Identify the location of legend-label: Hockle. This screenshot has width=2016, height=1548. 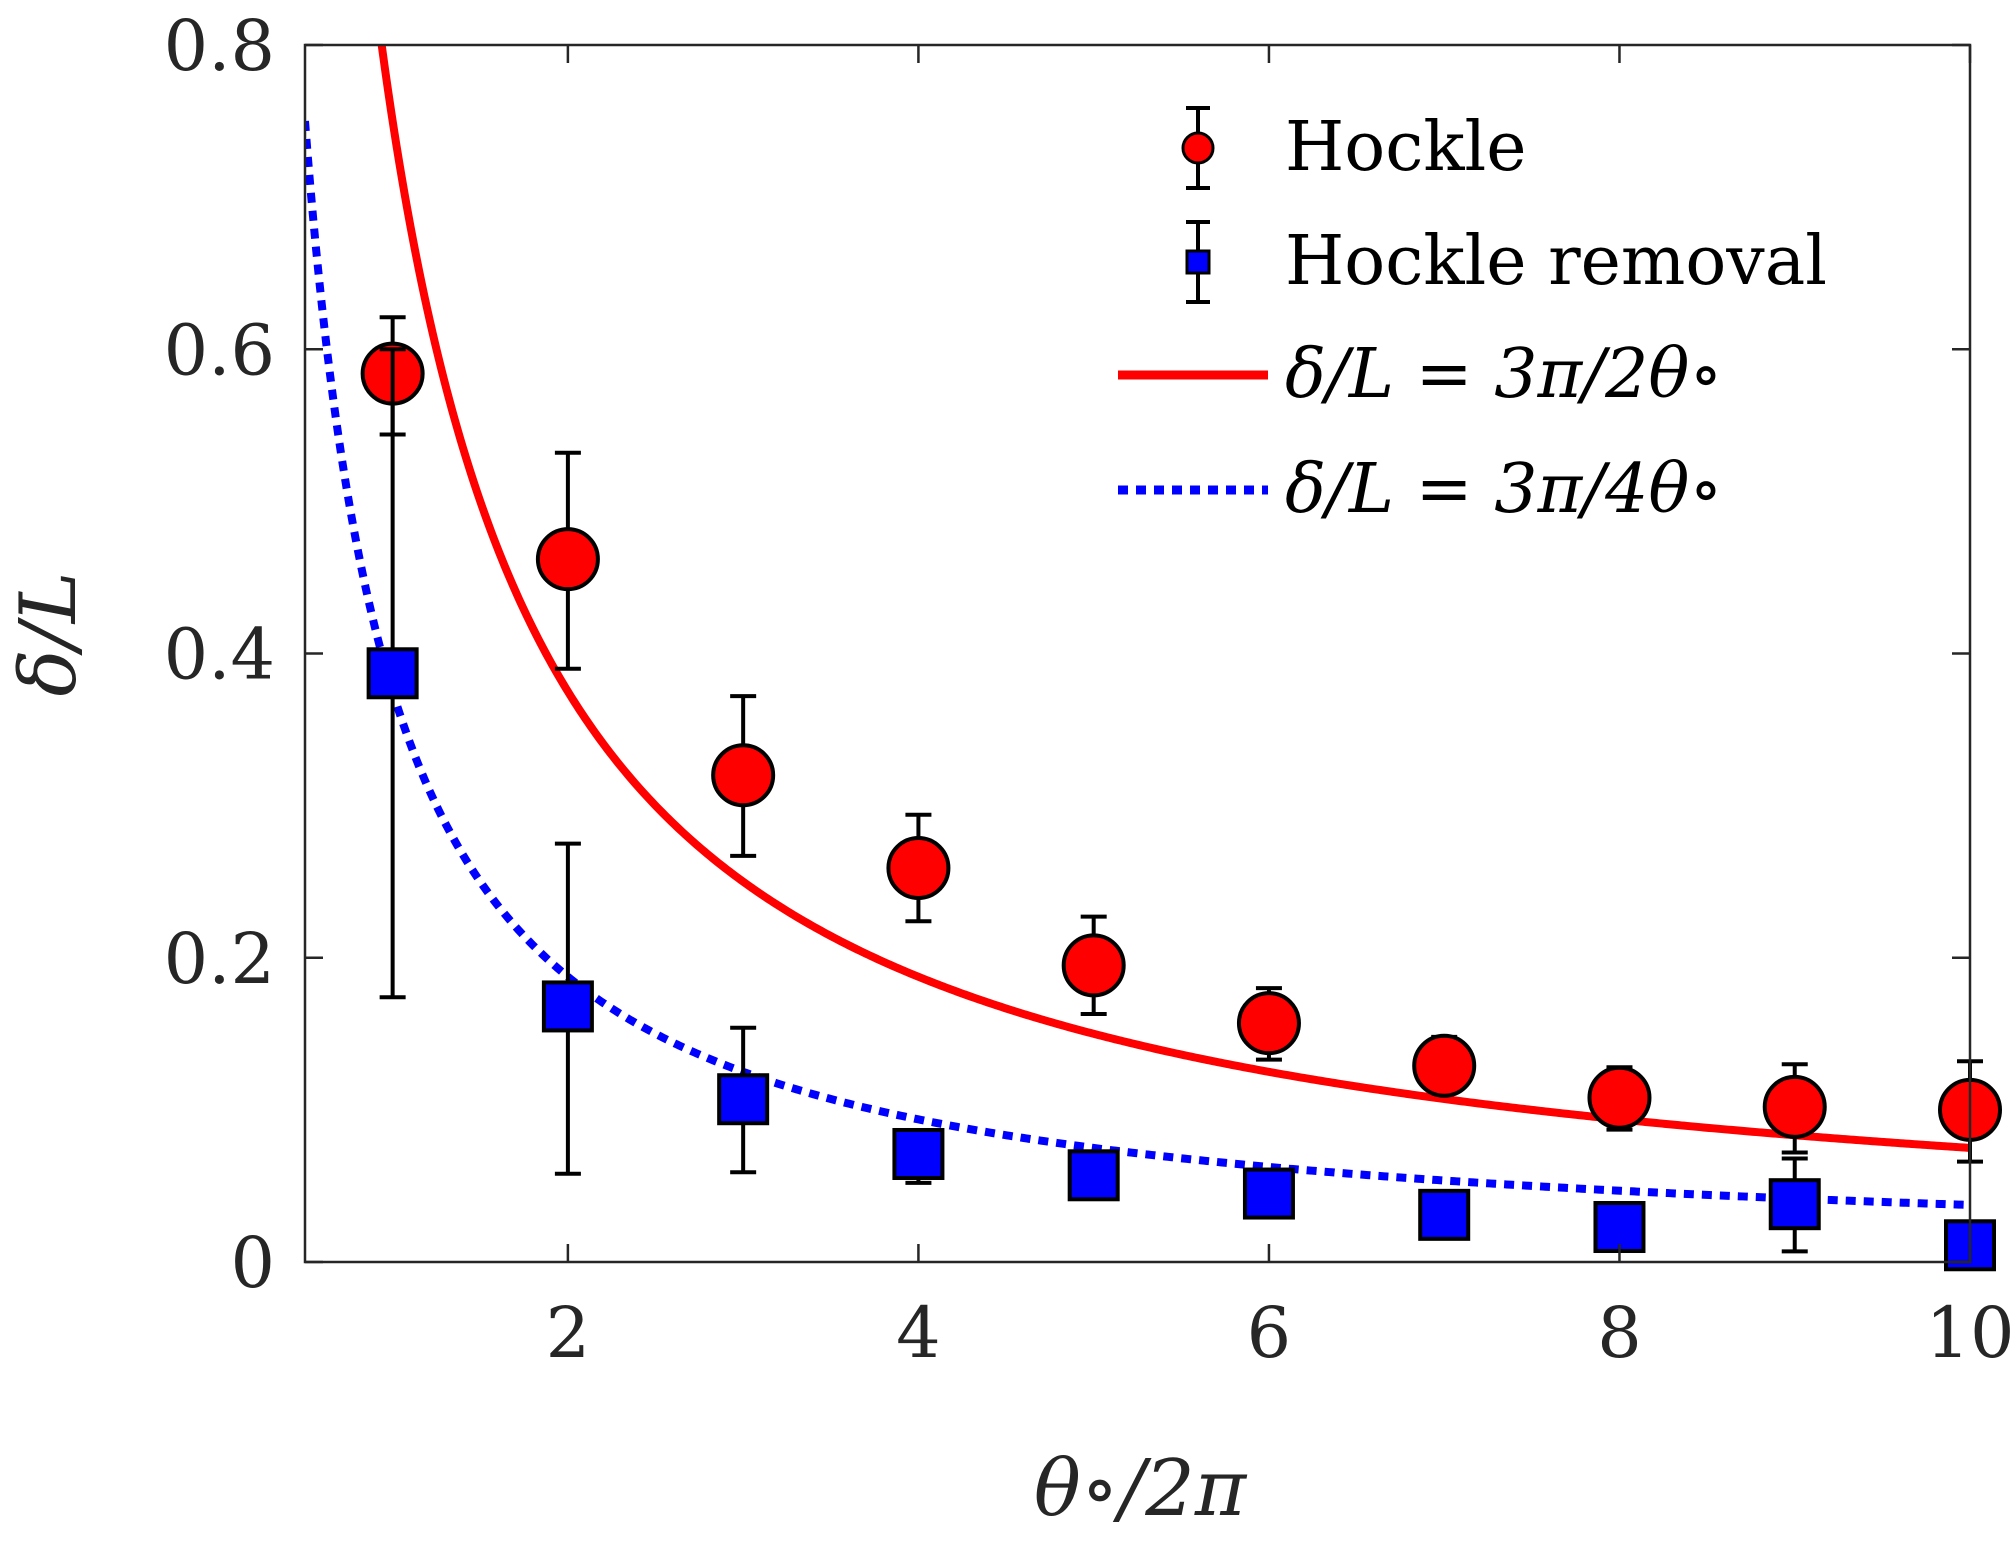
(1406, 147).